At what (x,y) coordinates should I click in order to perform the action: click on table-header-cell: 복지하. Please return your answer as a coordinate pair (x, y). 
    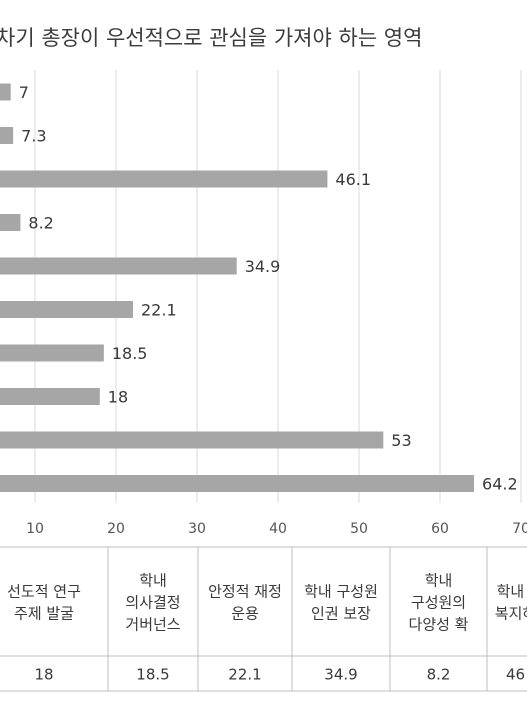
    Looking at the image, I should click on (511, 614).